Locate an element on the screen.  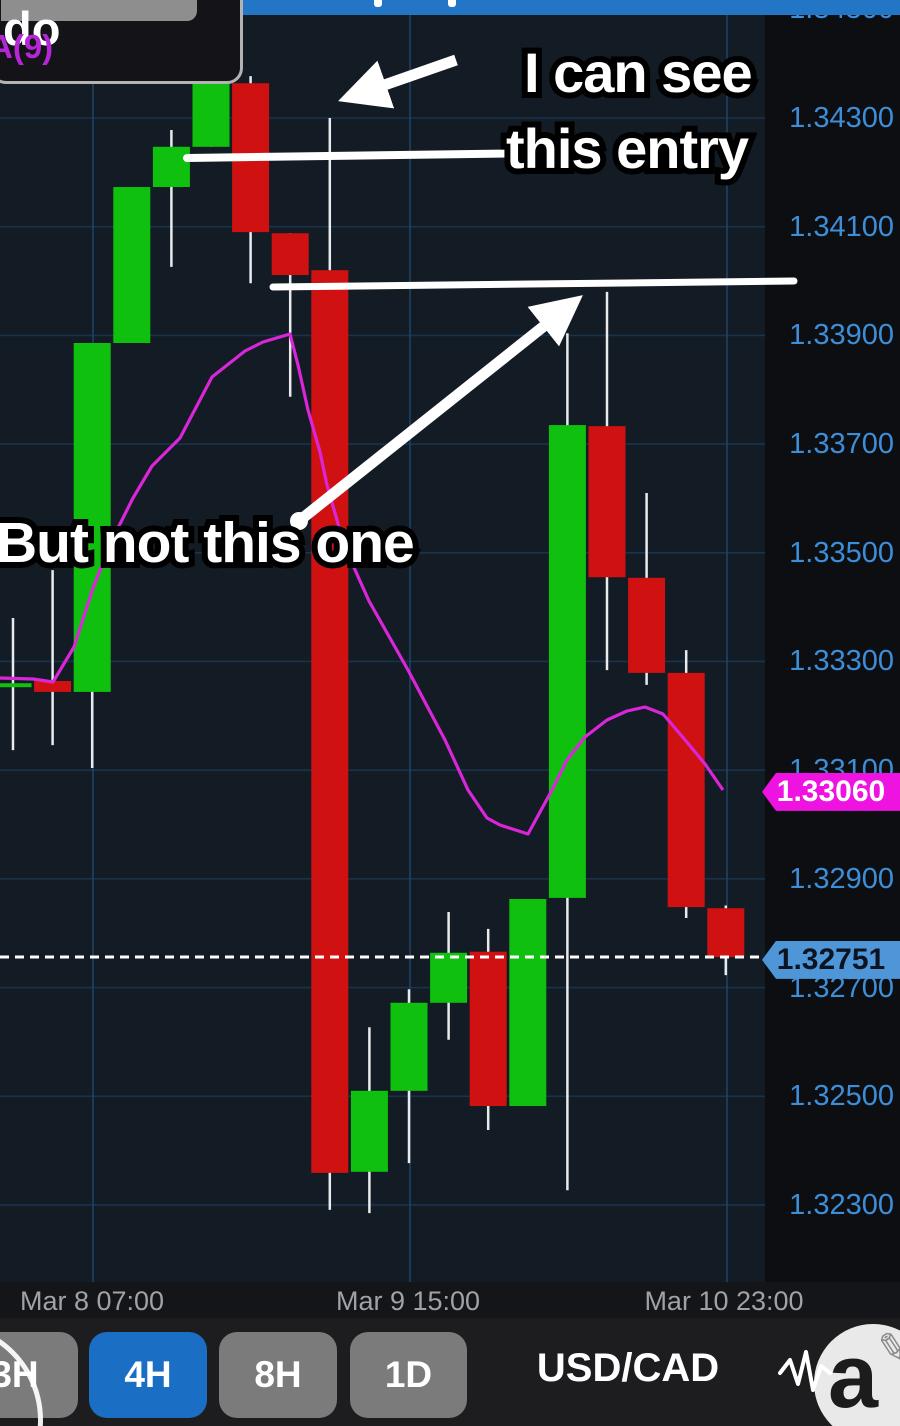
logo-letter: a is located at coordinates (853, 1376).